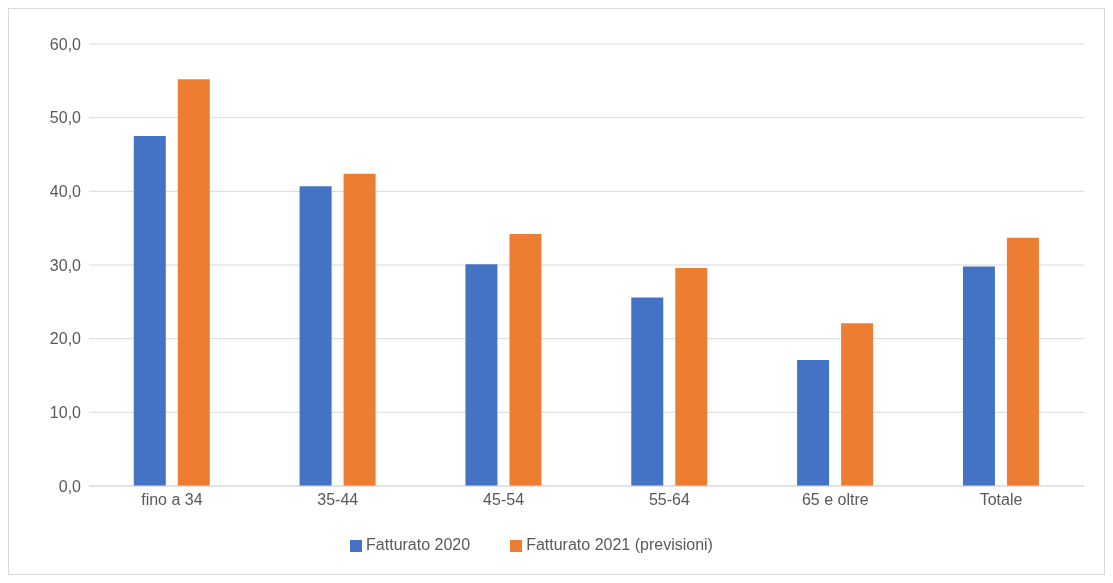 The height and width of the screenshot is (583, 1113). What do you see at coordinates (65, 413) in the screenshot?
I see `y-tick-label: 10,0` at bounding box center [65, 413].